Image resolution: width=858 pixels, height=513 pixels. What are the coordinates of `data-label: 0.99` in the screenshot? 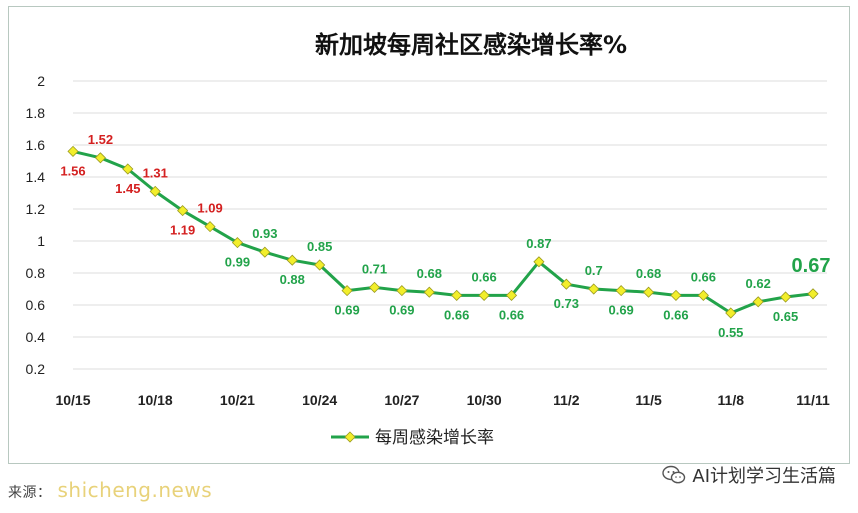 It's located at (237, 262).